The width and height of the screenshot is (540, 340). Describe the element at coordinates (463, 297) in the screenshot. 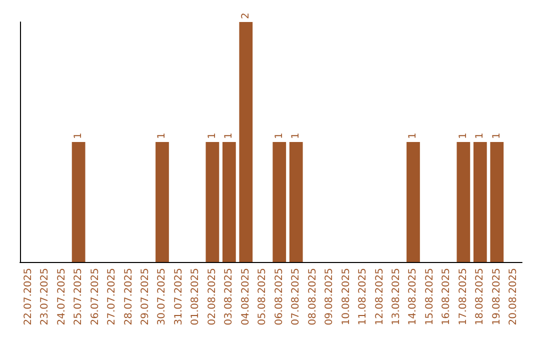

I see `x-tick-label: 17.08.2025` at that location.